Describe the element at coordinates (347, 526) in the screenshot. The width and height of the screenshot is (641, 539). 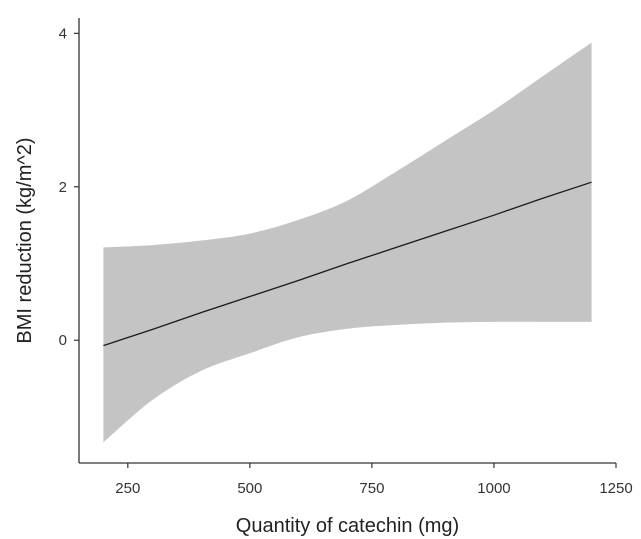
I see `x-axis-title: Quantity of catechin (mg)` at that location.